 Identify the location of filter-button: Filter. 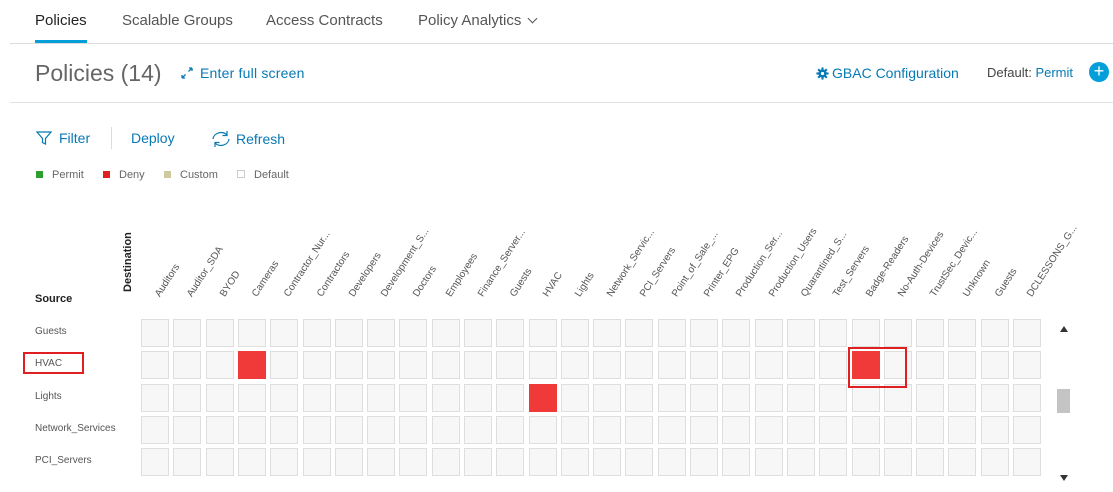
(62, 138).